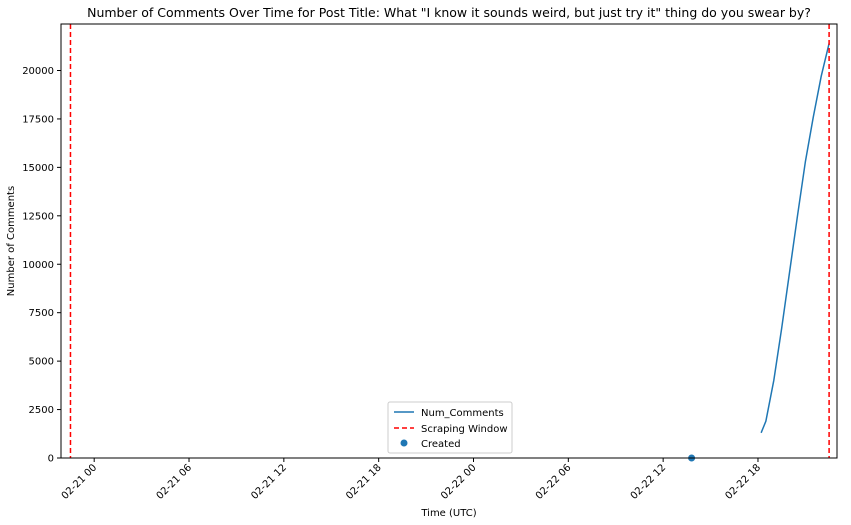 The width and height of the screenshot is (851, 525). What do you see at coordinates (41, 362) in the screenshot?
I see `y-tick-label: 5000` at bounding box center [41, 362].